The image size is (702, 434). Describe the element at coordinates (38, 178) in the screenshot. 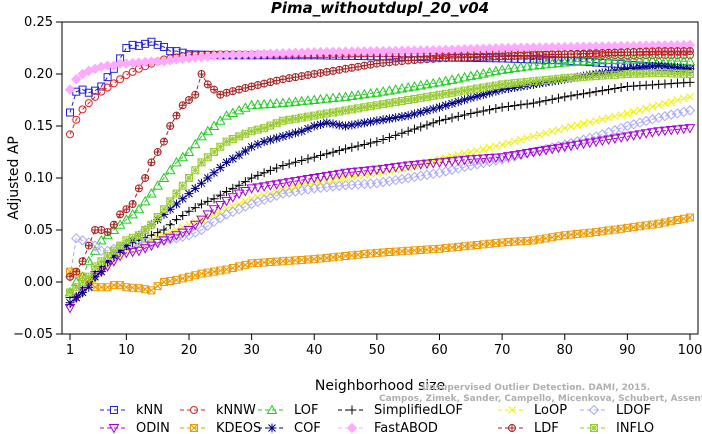

I see `y-tick-label: 0.10` at that location.